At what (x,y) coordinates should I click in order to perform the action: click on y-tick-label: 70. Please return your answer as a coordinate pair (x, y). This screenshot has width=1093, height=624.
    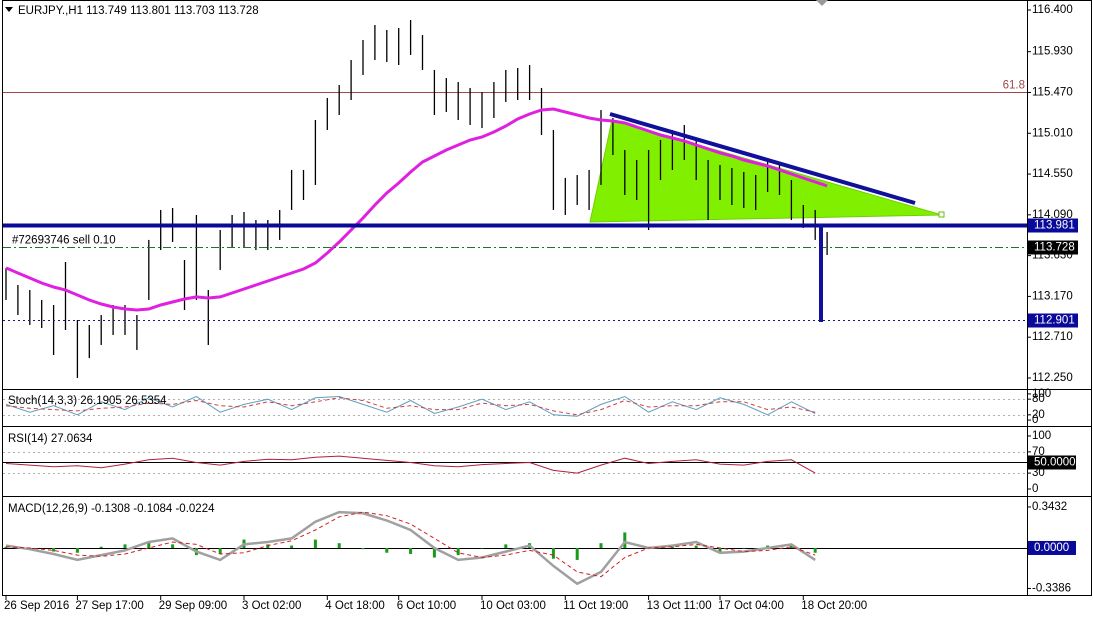
    Looking at the image, I should click on (1038, 452).